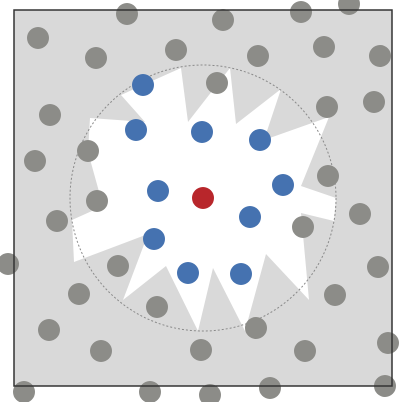 Image resolution: width=402 pixels, height=402 pixels. I want to click on center-agent, so click(203, 198).